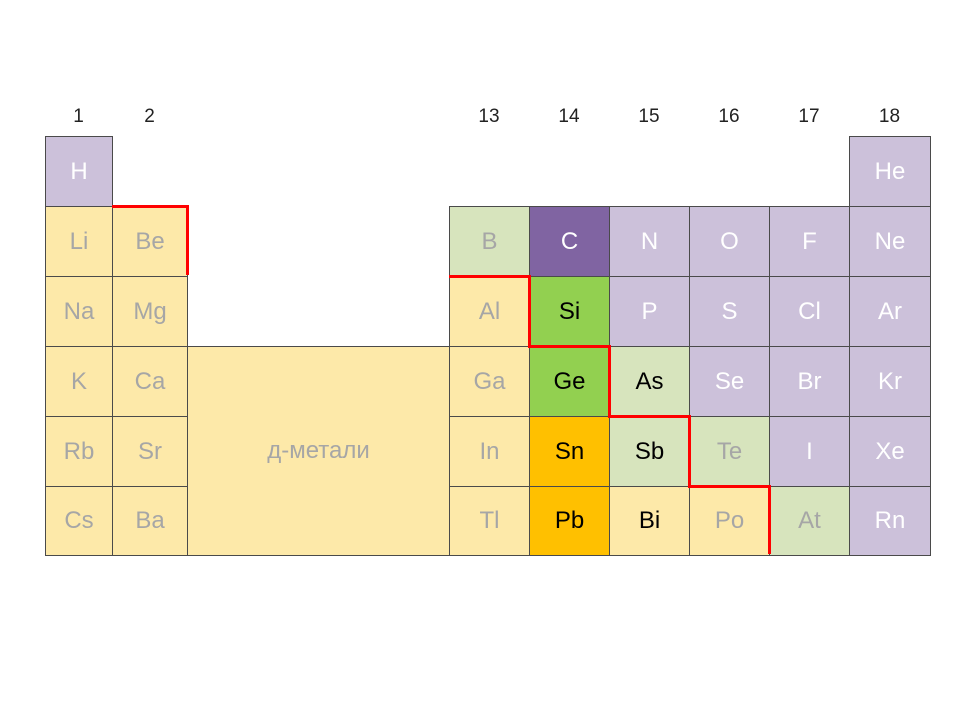 This screenshot has height=720, width=960. Describe the element at coordinates (489, 521) in the screenshot. I see `element-cell-tl: Tl` at that location.